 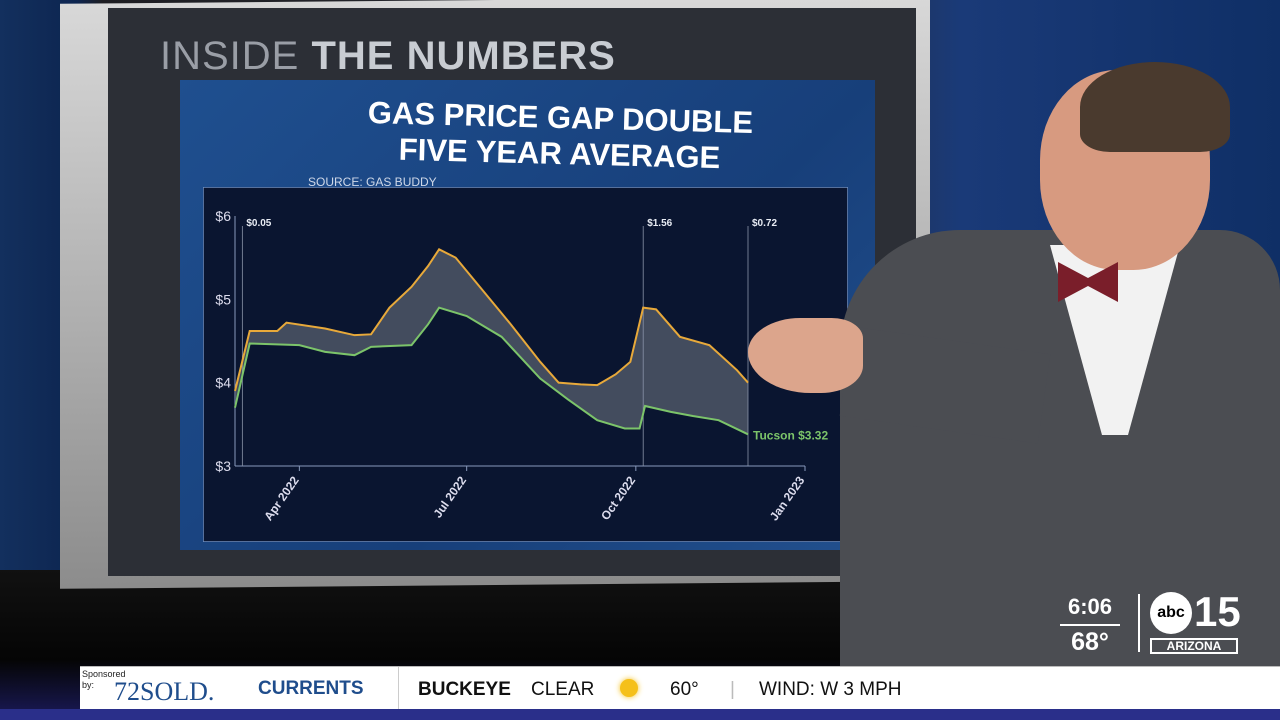 What do you see at coordinates (258, 223) in the screenshot?
I see `annotation-label: $0.05` at bounding box center [258, 223].